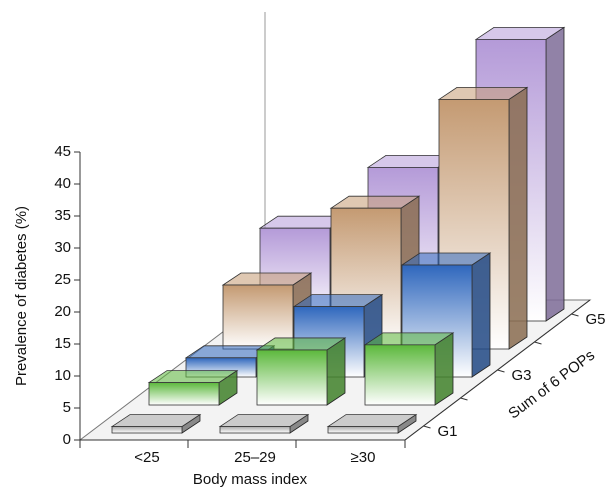  I want to click on y-tick-label: 15, so click(62, 343).